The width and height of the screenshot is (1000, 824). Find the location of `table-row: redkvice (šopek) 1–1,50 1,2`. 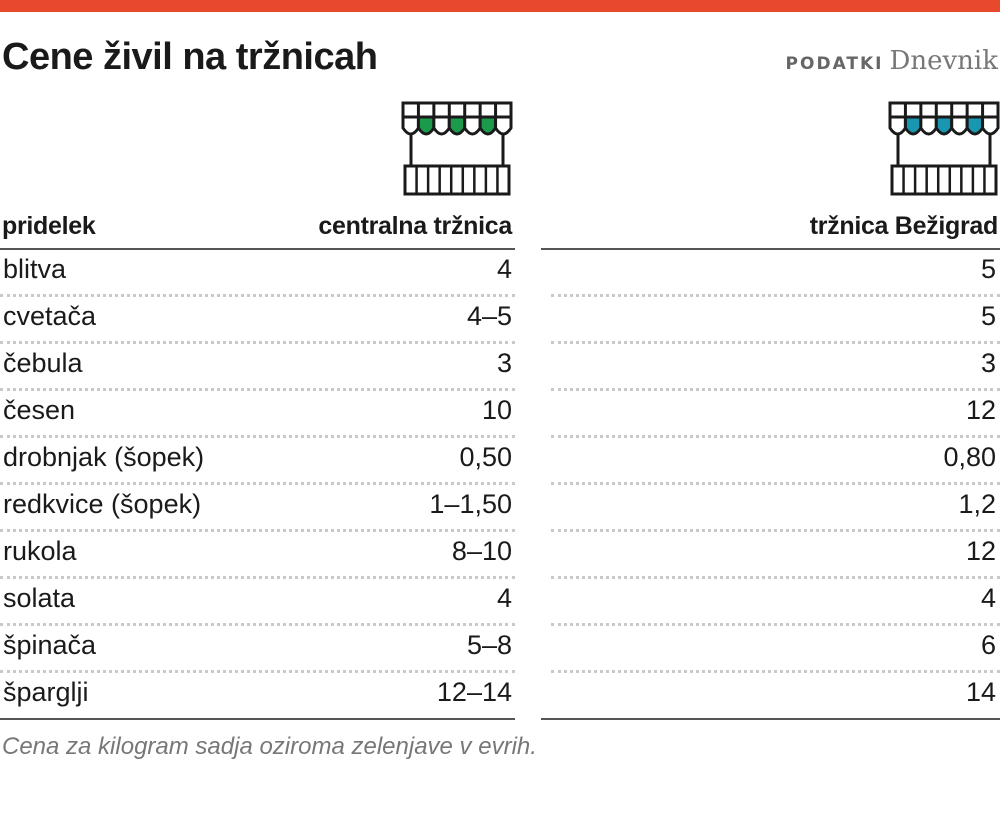

table-row: redkvice (šopek) 1–1,50 1,2 is located at coordinates (500, 508).